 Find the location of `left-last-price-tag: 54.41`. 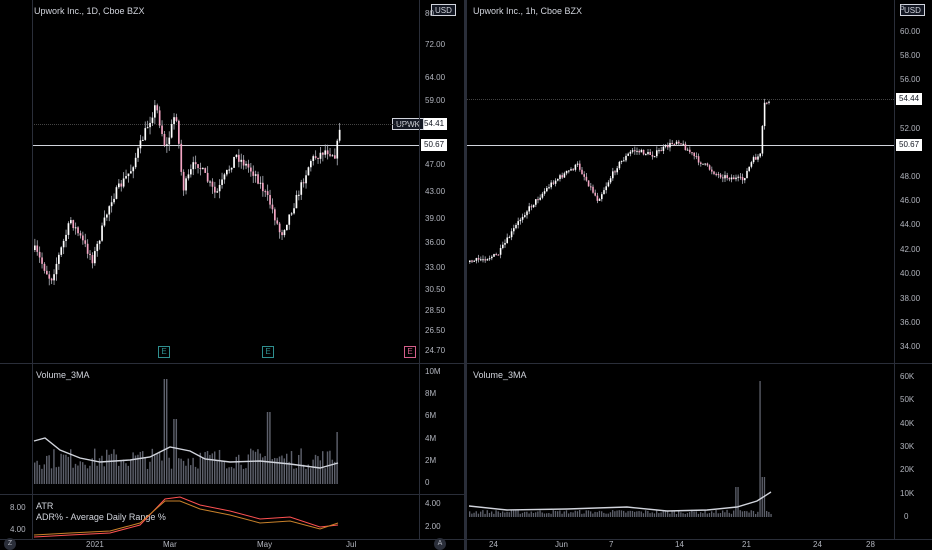

left-last-price-tag: 54.41 is located at coordinates (434, 124).